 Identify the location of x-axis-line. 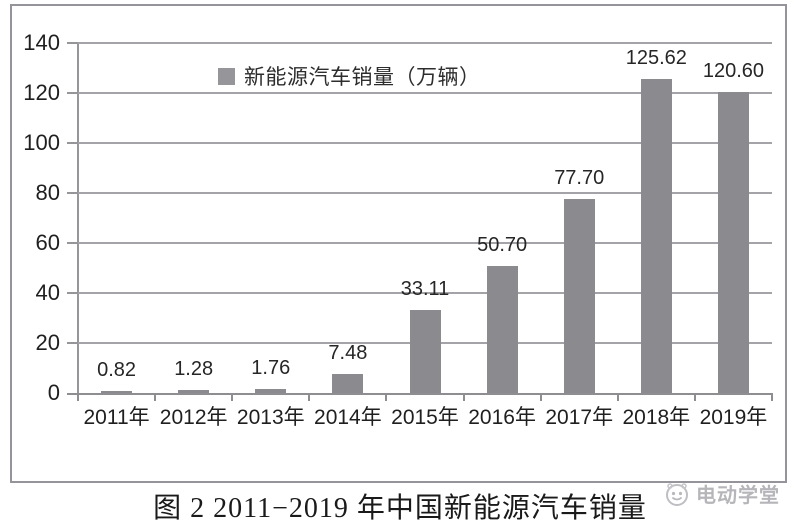
(419, 394).